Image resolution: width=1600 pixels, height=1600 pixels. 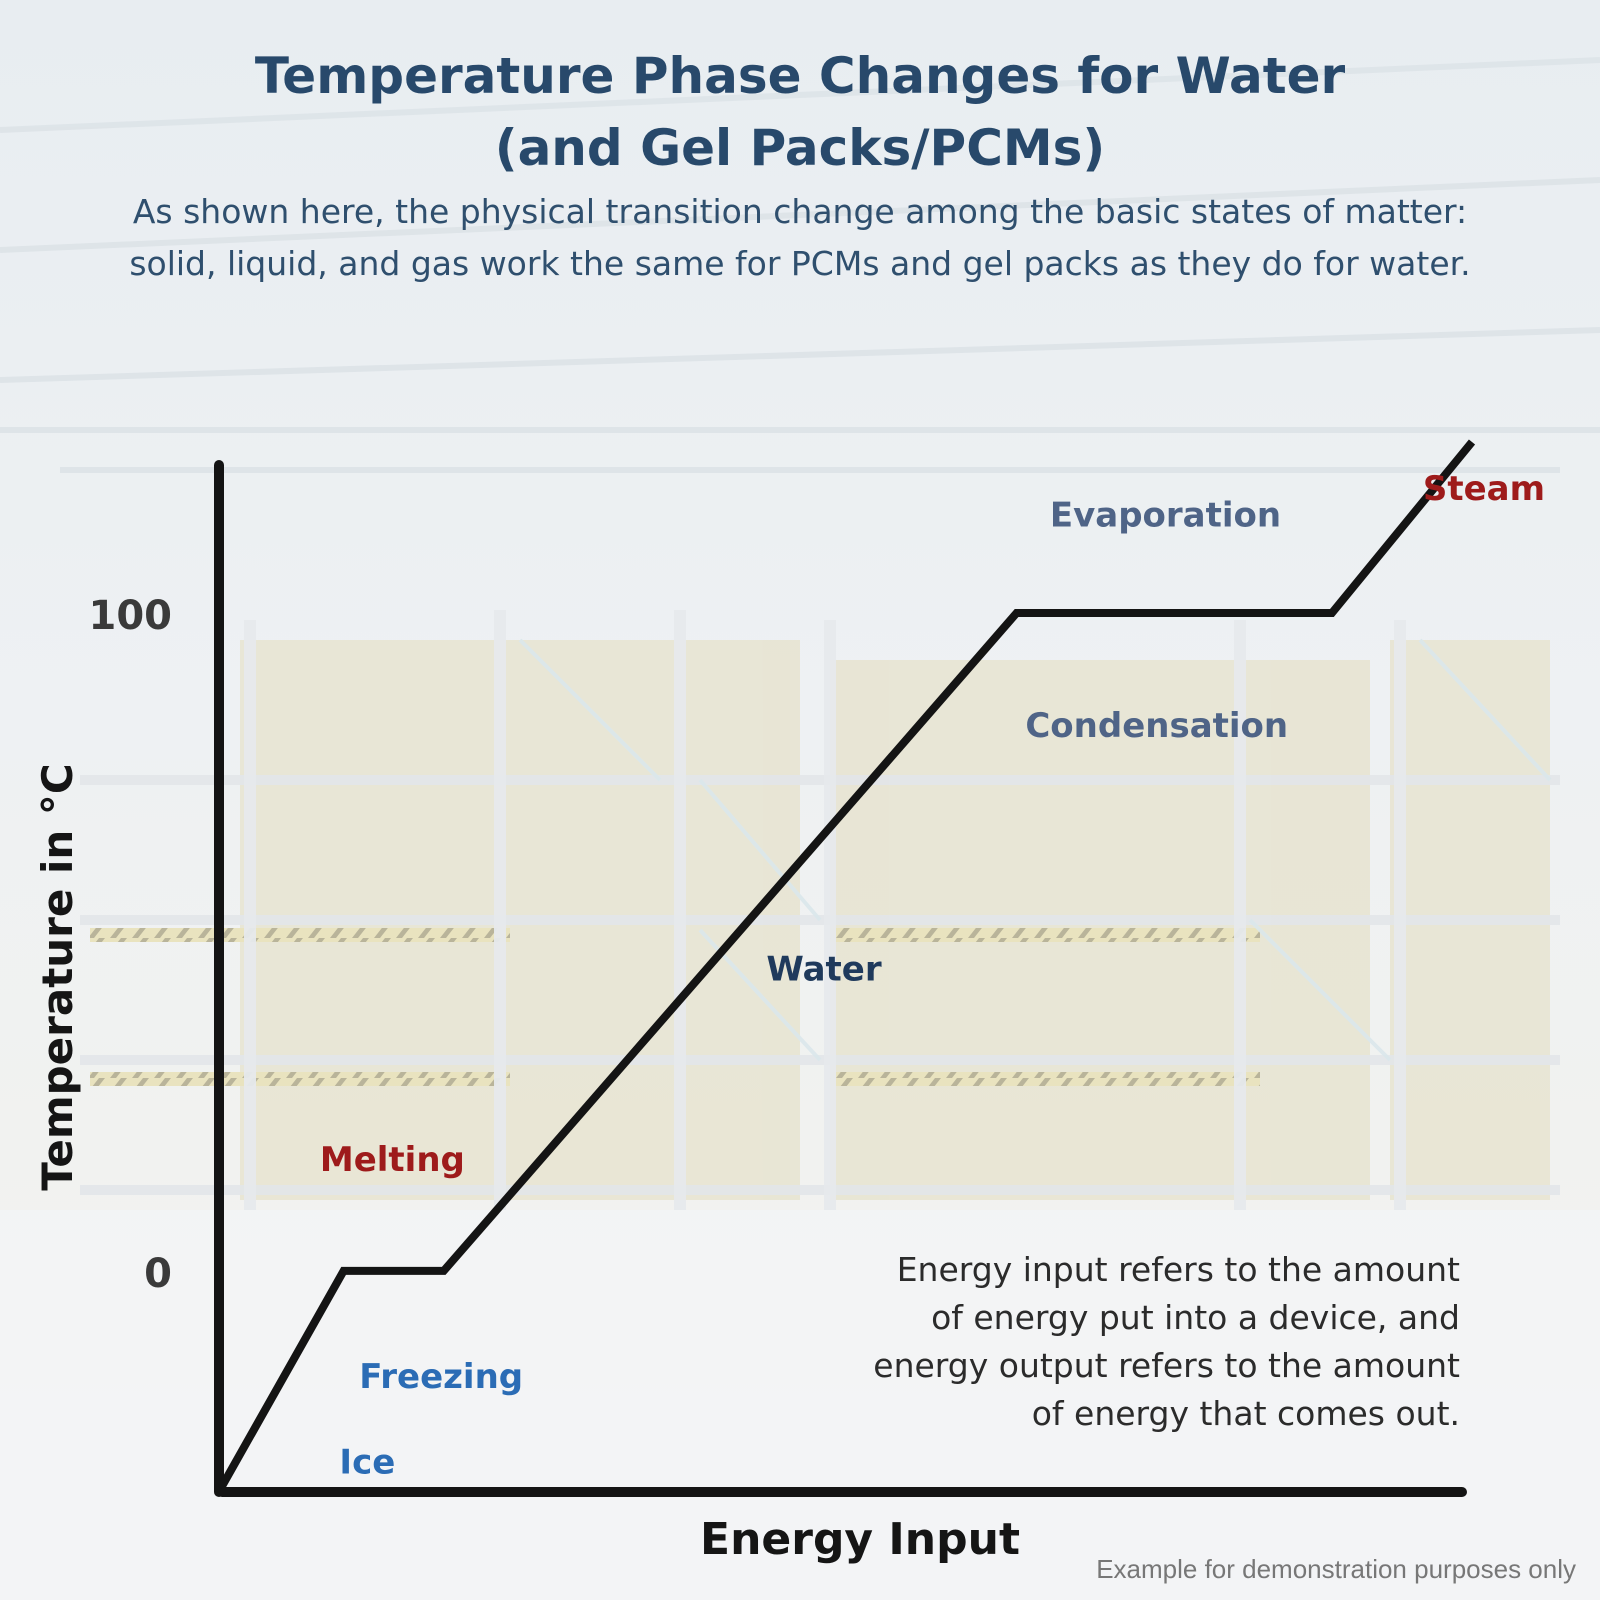 I want to click on phase-label-melting: Melting, so click(x=392, y=1160).